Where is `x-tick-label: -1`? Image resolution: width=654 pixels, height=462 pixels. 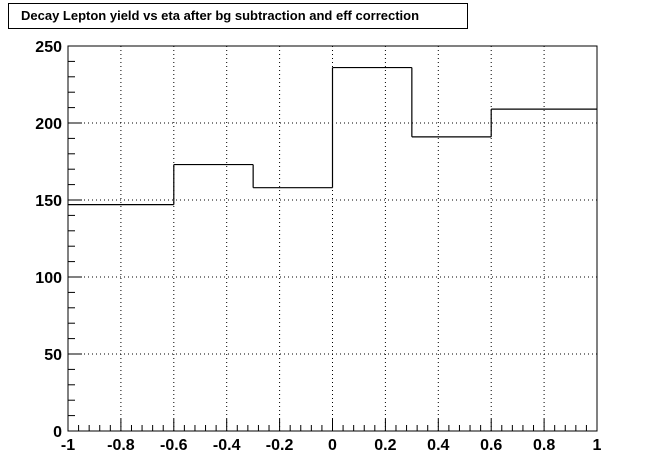
x-tick-label: -1 is located at coordinates (68, 445).